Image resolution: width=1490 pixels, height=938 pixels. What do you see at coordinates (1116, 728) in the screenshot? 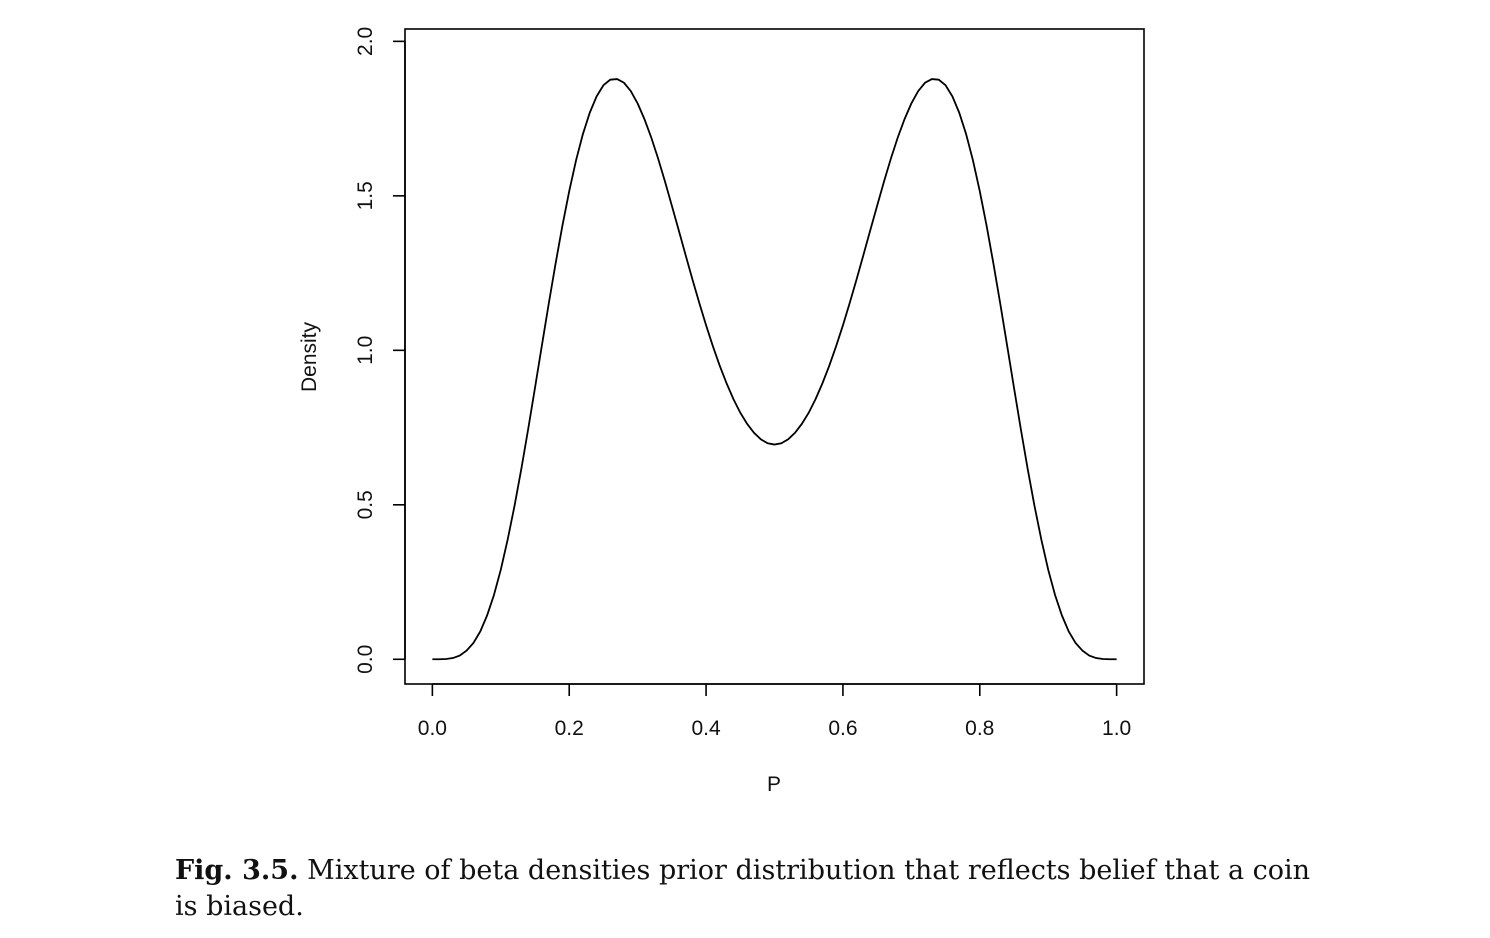
I see `x-tick-label: 1.0` at bounding box center [1116, 728].